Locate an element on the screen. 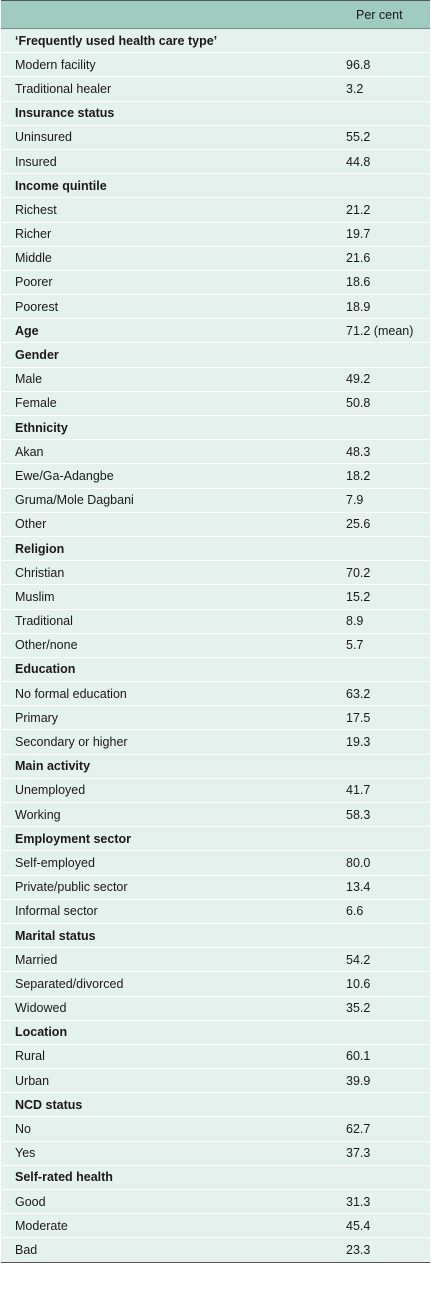  row-percent-value: 7.9 is located at coordinates (355, 500).